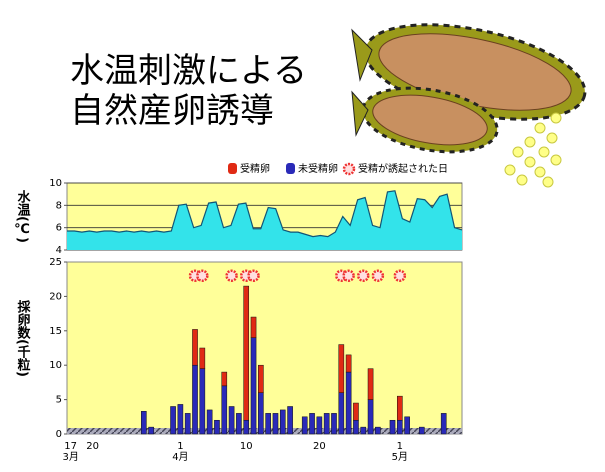  I want to click on x-tick-label: 10, so click(246, 446).